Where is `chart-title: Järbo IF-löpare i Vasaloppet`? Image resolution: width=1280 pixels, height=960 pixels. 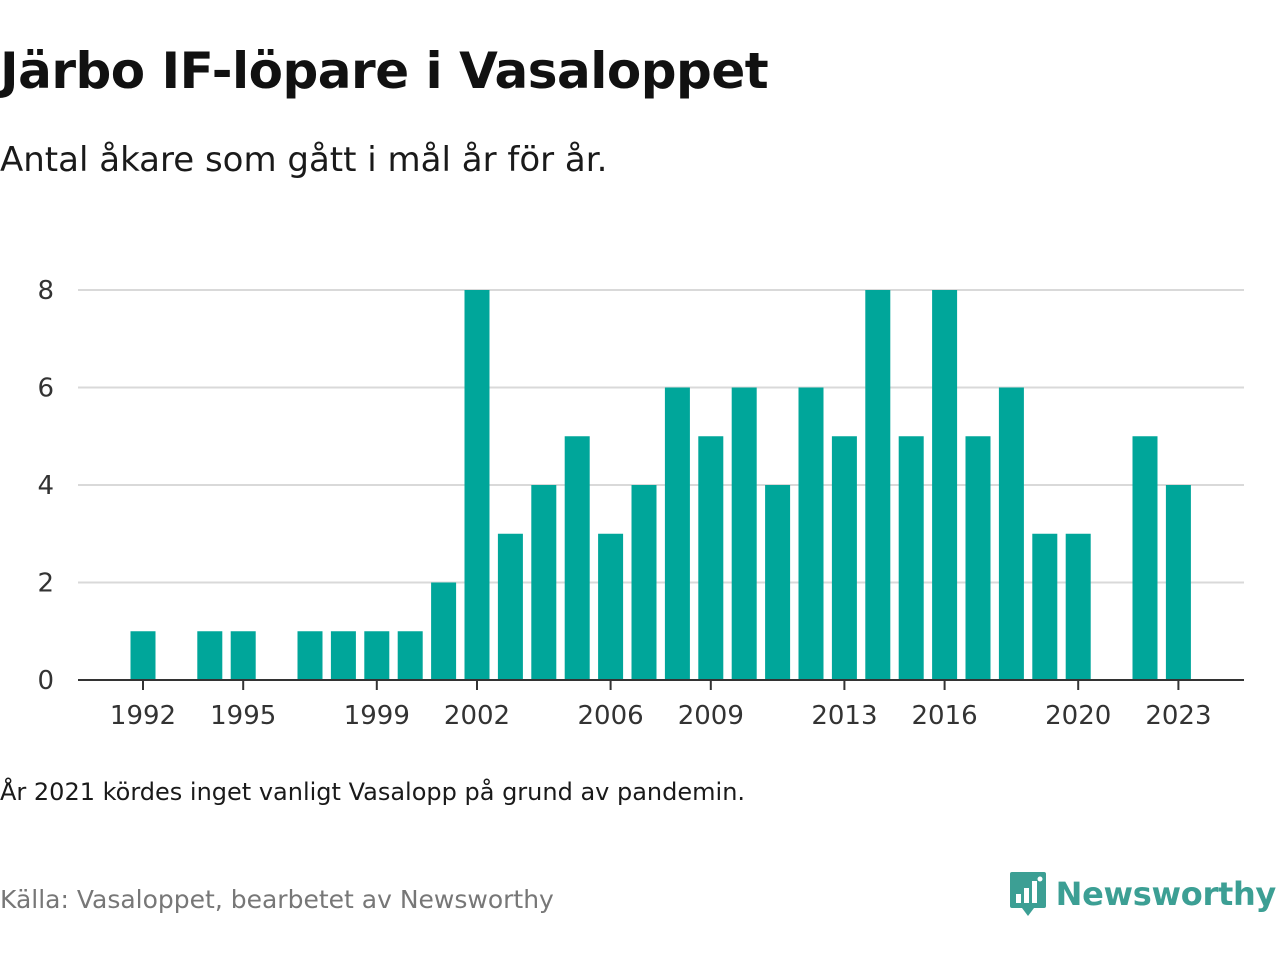 chart-title: Järbo IF-löpare i Vasaloppet is located at coordinates (384, 71).